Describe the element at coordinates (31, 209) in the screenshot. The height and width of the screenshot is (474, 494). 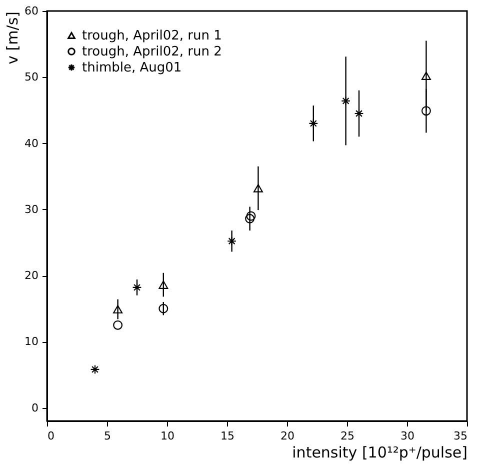
I see `y-tick-label: 30` at that location.